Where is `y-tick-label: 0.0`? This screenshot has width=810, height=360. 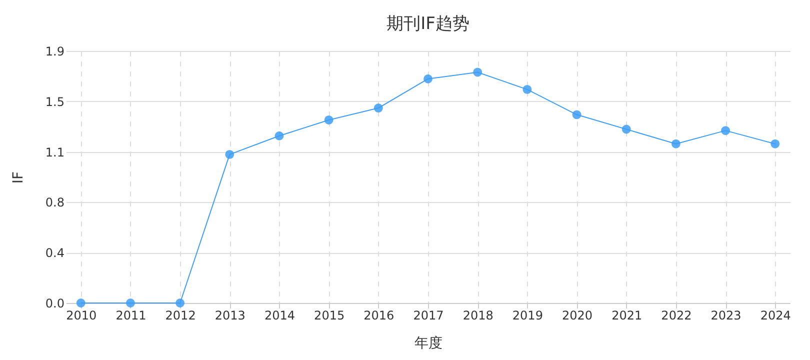 y-tick-label: 0.0 is located at coordinates (54, 303).